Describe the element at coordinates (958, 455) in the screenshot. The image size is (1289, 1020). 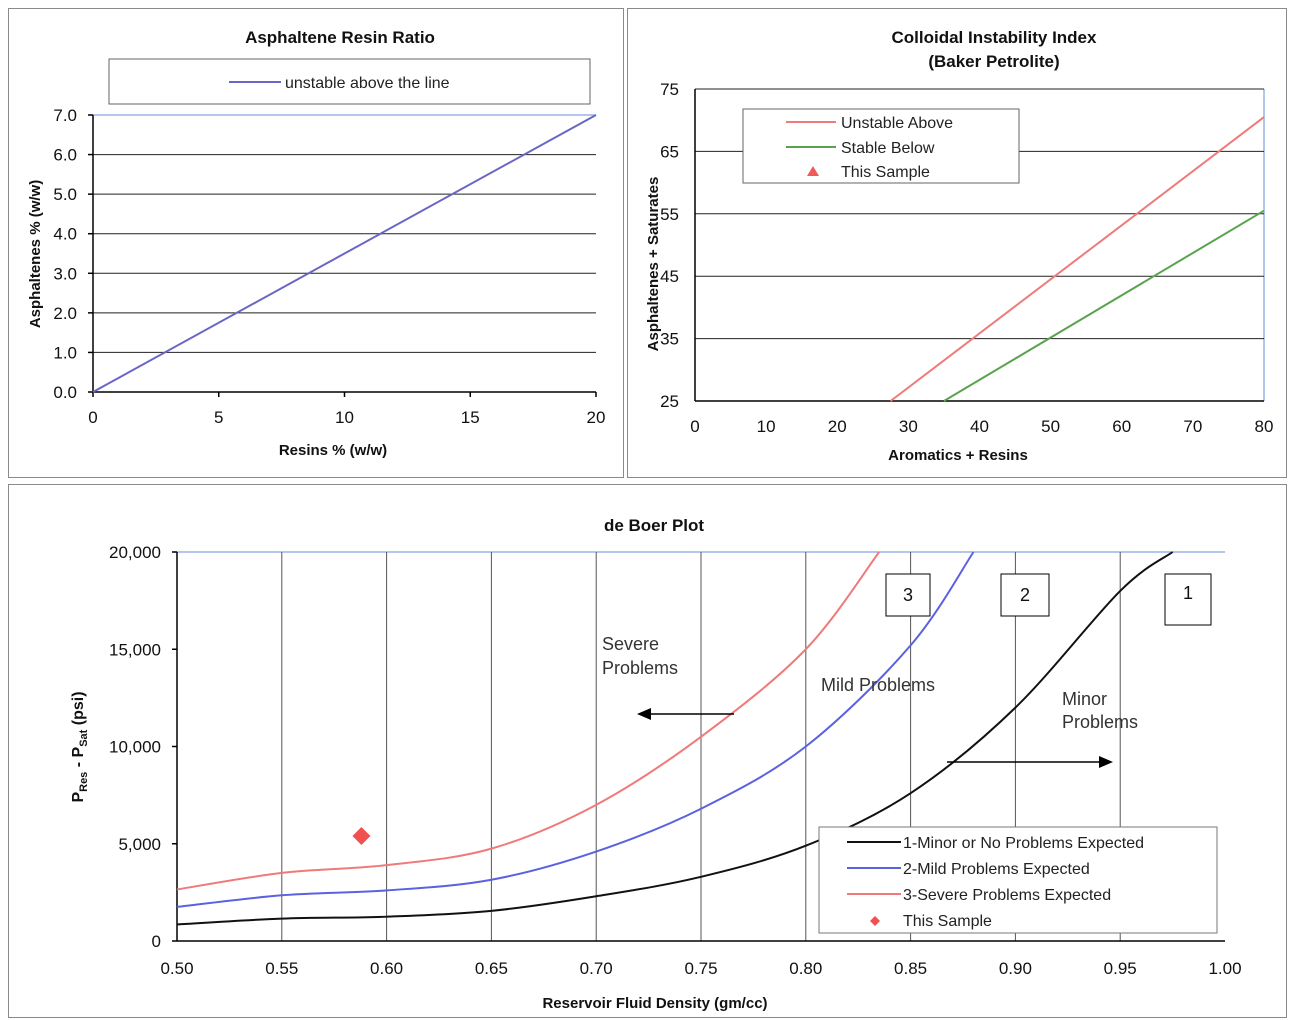
I see `x-axis-title: Aromatics + Resins` at that location.